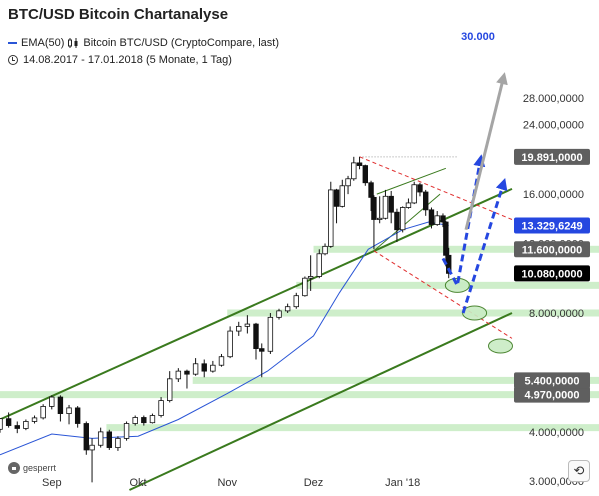  I want to click on clock-icon, so click(13, 60).